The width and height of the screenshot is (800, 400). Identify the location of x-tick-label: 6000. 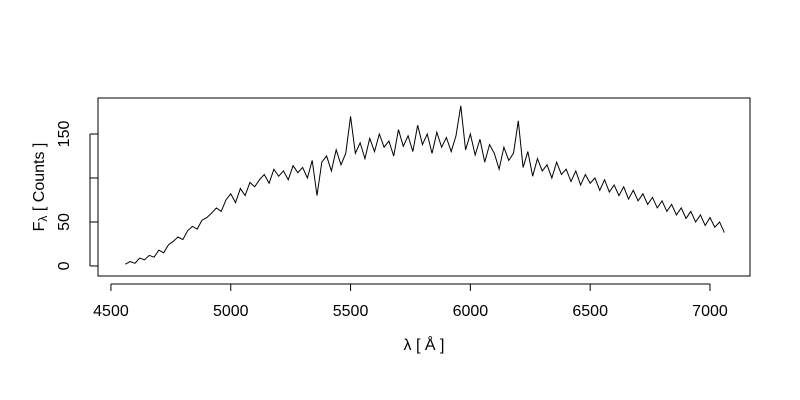
(471, 311).